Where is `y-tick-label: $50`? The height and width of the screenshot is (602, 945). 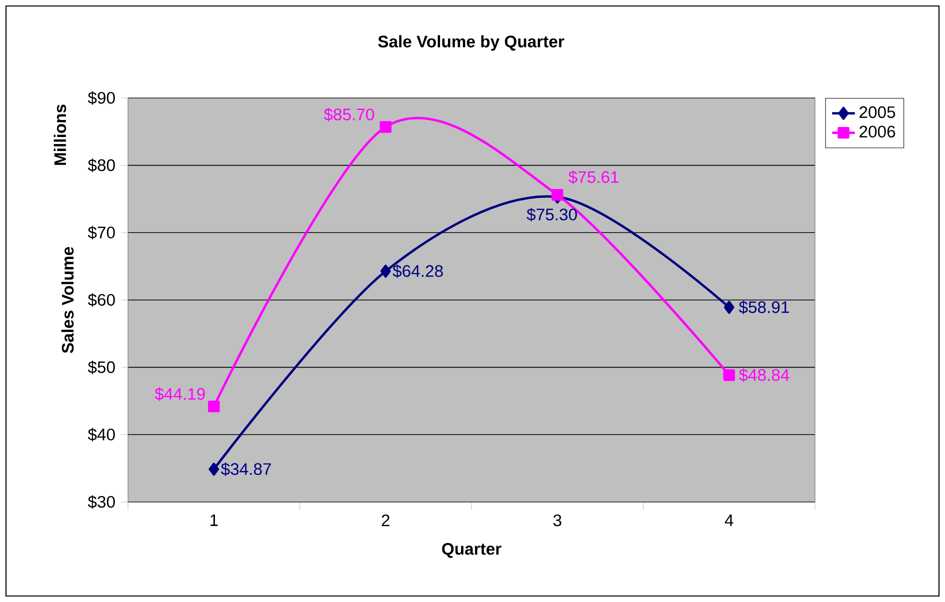 y-tick-label: $50 is located at coordinates (101, 367).